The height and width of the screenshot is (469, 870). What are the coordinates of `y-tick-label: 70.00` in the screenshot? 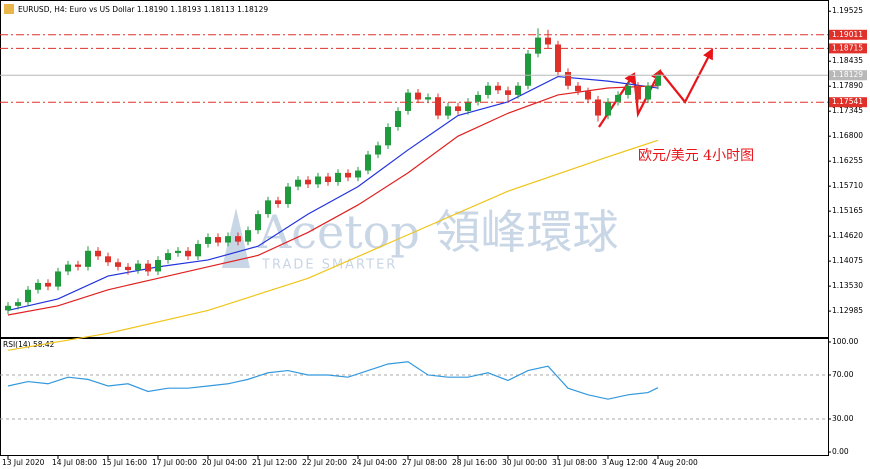 It's located at (843, 374).